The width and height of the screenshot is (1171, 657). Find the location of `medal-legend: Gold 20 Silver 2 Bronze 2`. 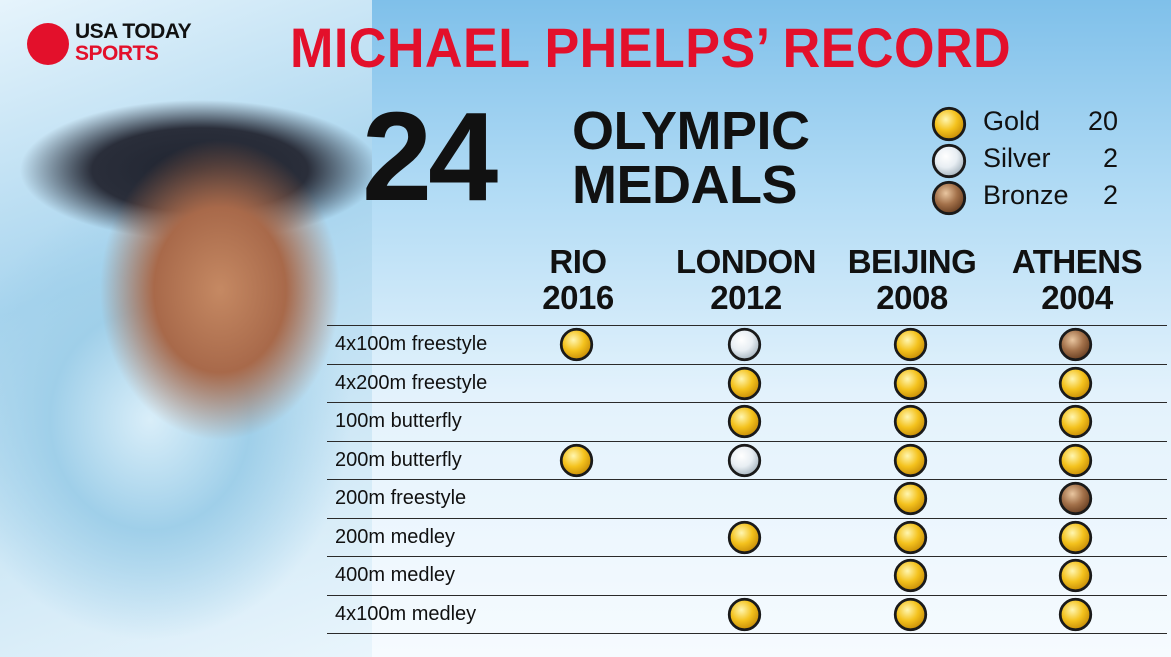

medal-legend: Gold 20 Silver 2 Bronze 2 is located at coordinates (1030, 159).